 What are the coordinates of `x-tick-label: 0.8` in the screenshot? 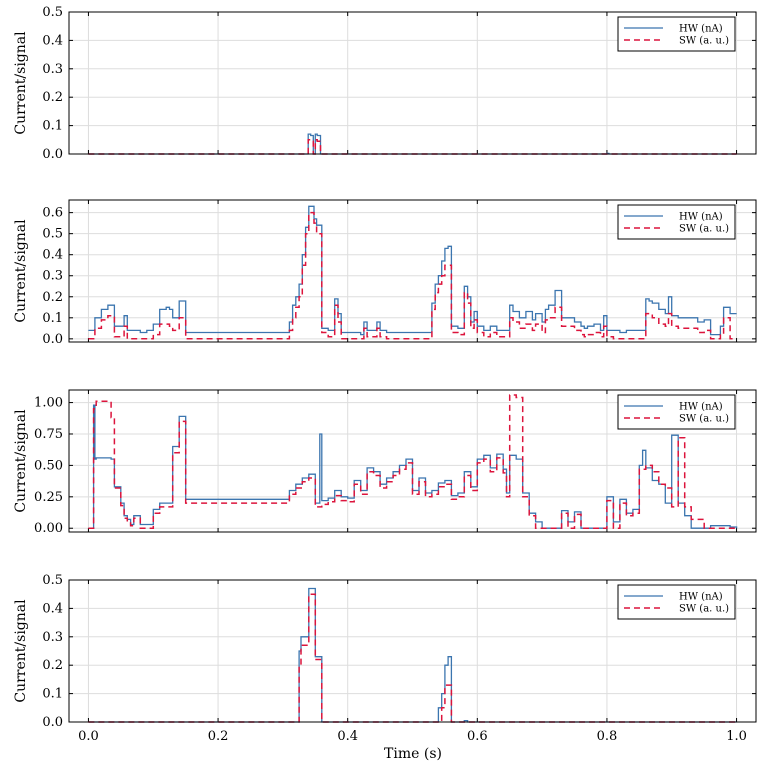 It's located at (607, 736).